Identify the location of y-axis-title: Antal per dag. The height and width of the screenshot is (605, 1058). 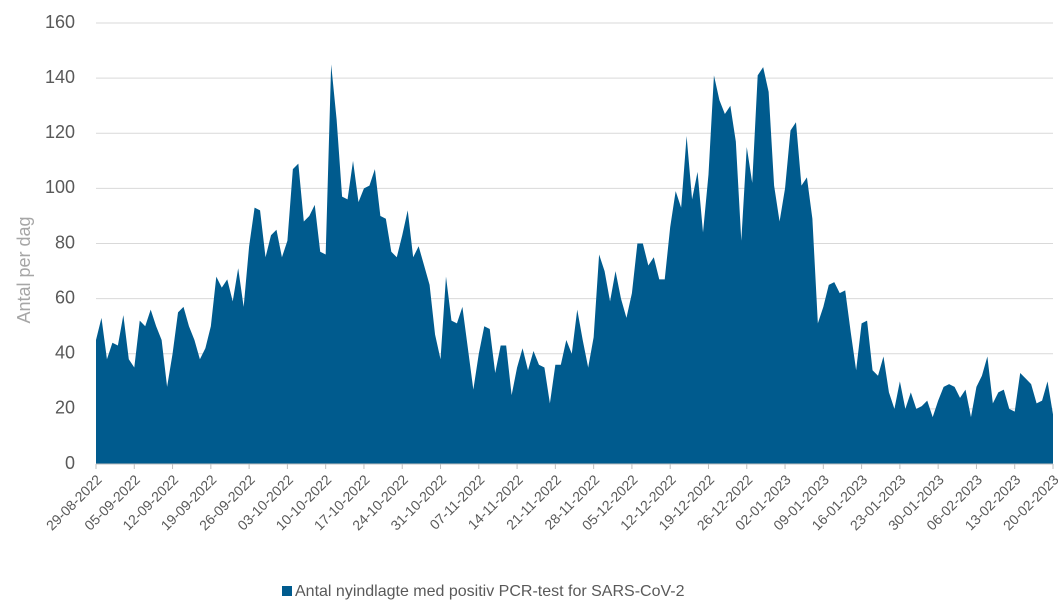
(24, 269).